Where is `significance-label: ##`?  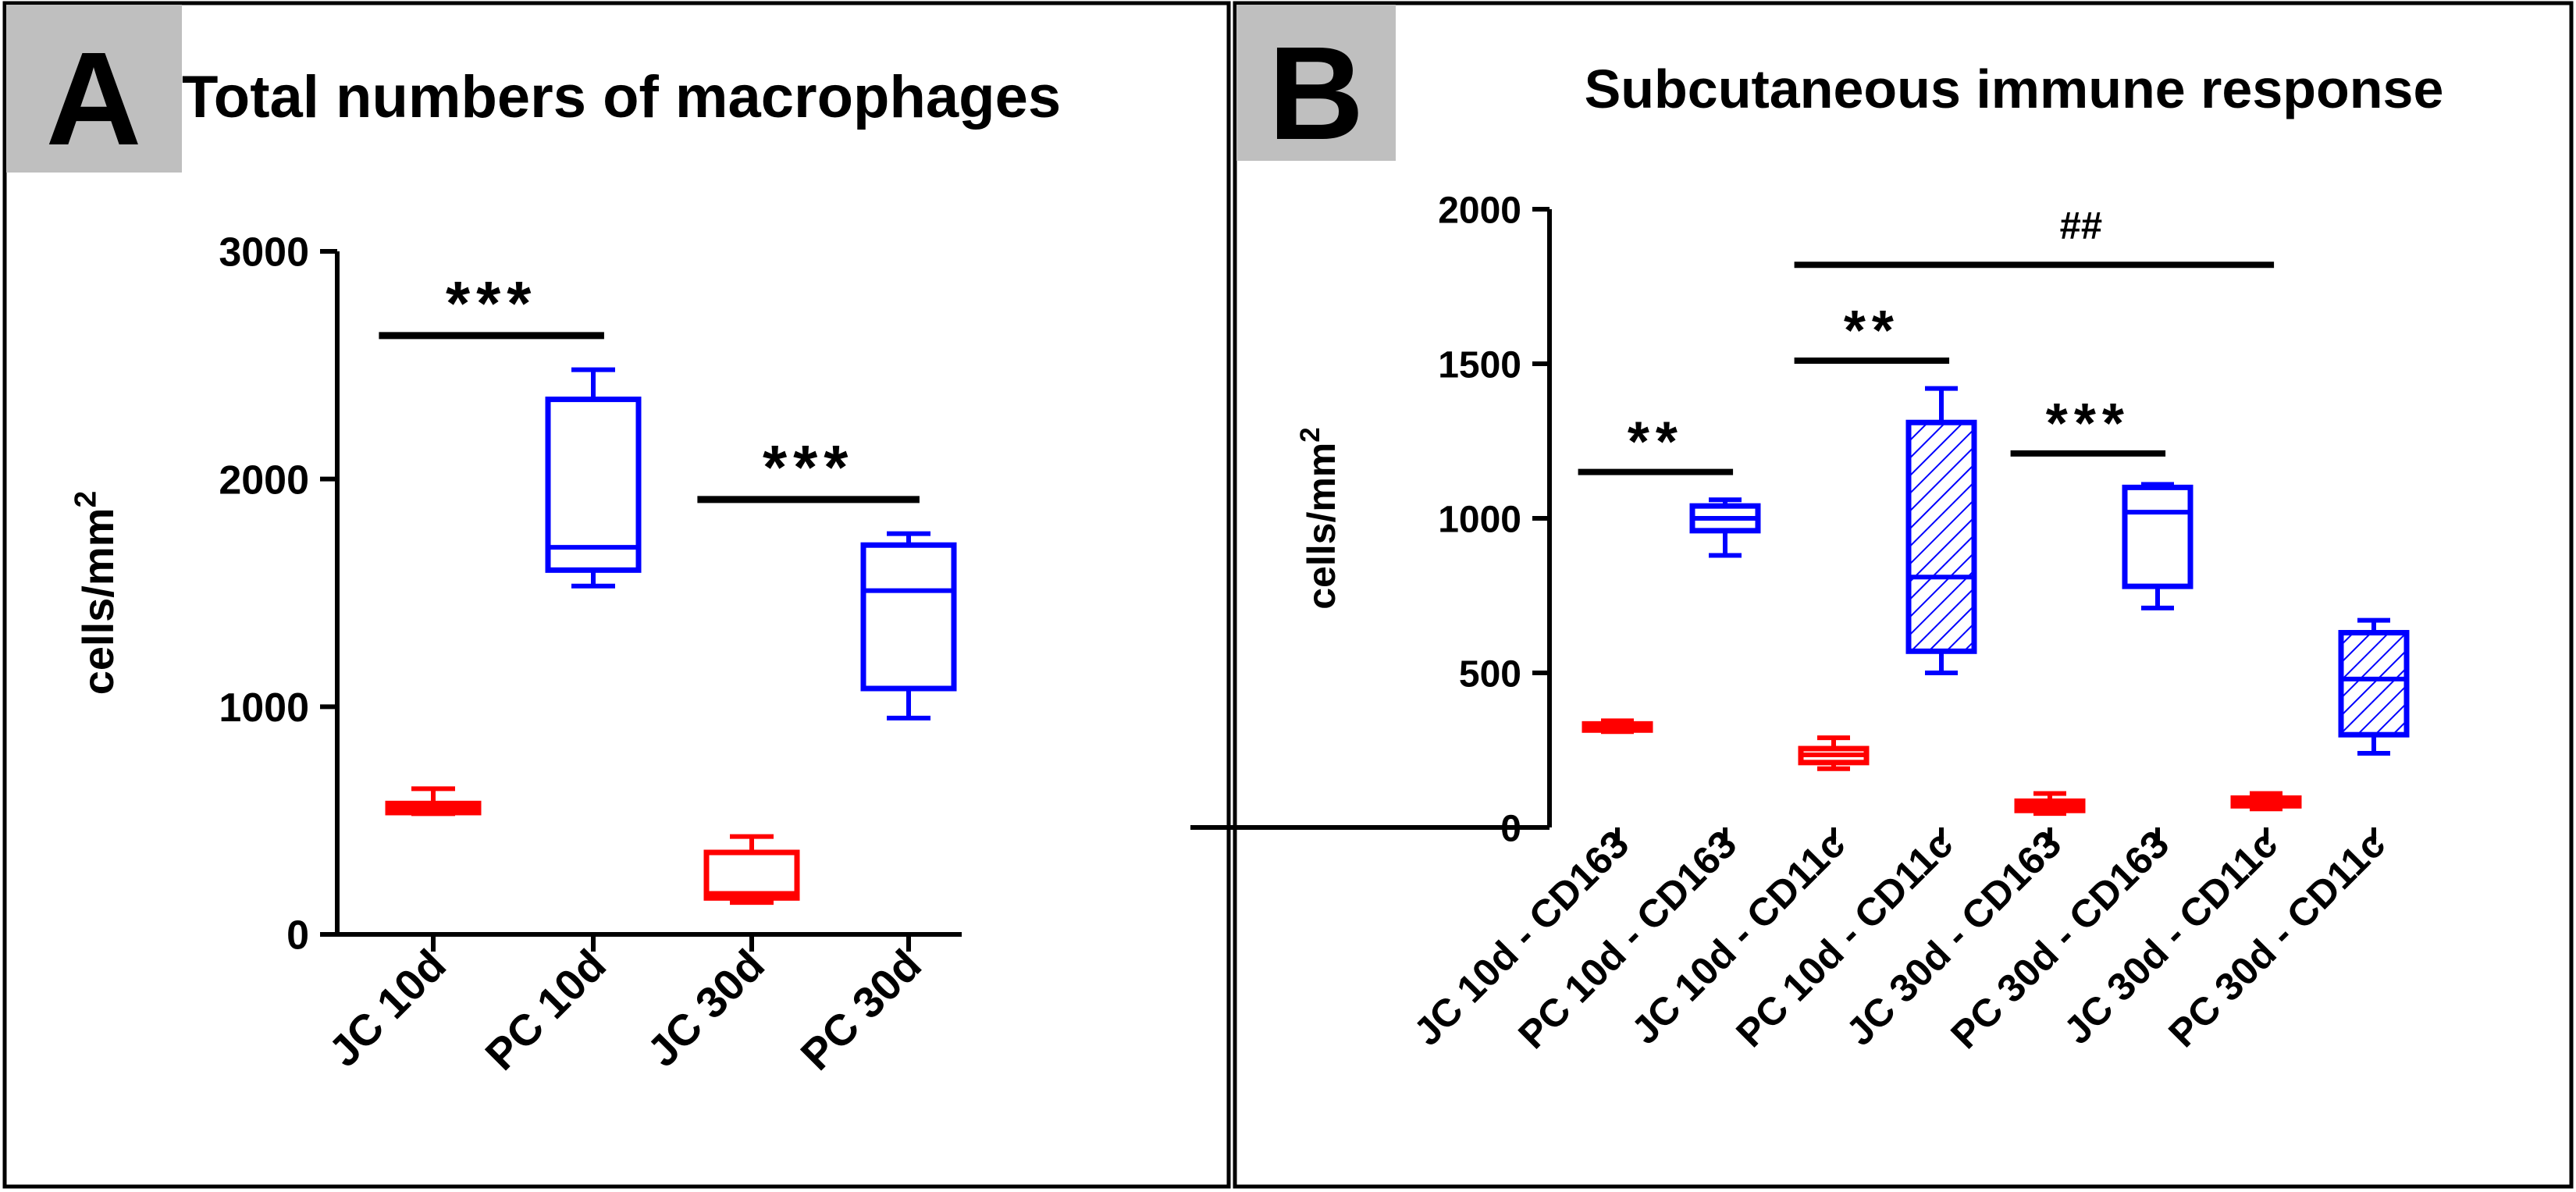 significance-label: ## is located at coordinates (2081, 226).